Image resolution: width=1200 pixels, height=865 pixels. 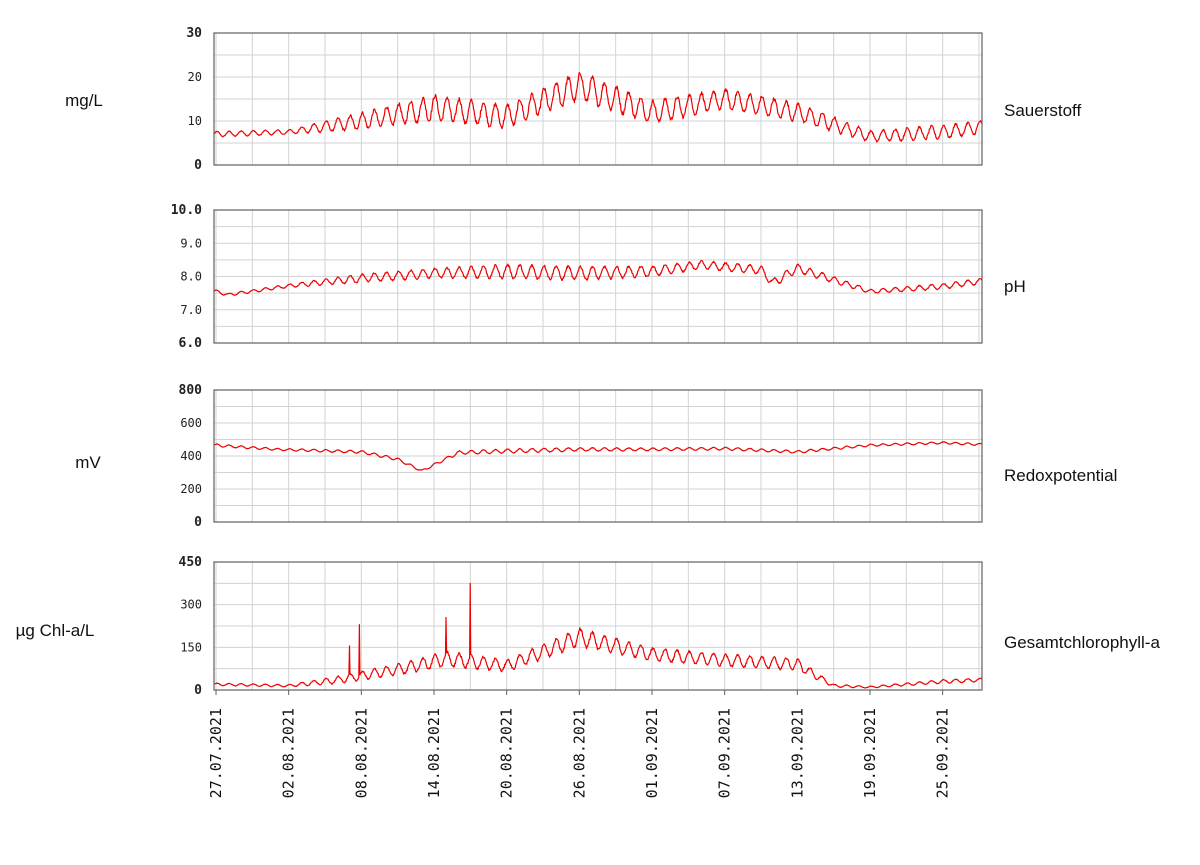 What do you see at coordinates (1060, 475) in the screenshot?
I see `series-name-label: Redoxpotential` at bounding box center [1060, 475].